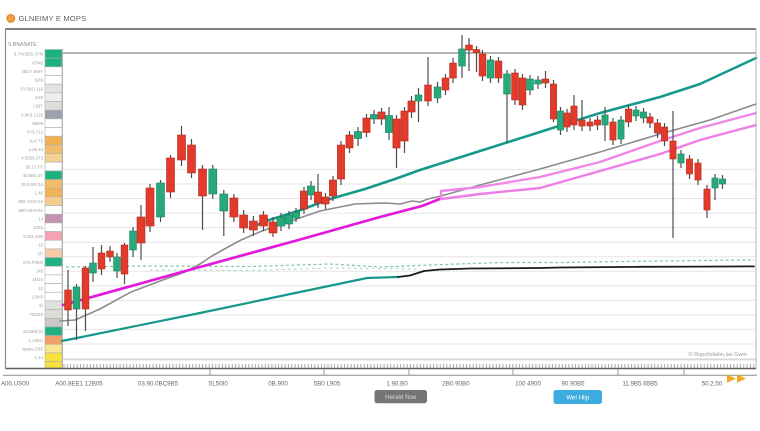 The width and height of the screenshot is (760, 431). I want to click on svg-text: Y0GE5, so click(36, 314).